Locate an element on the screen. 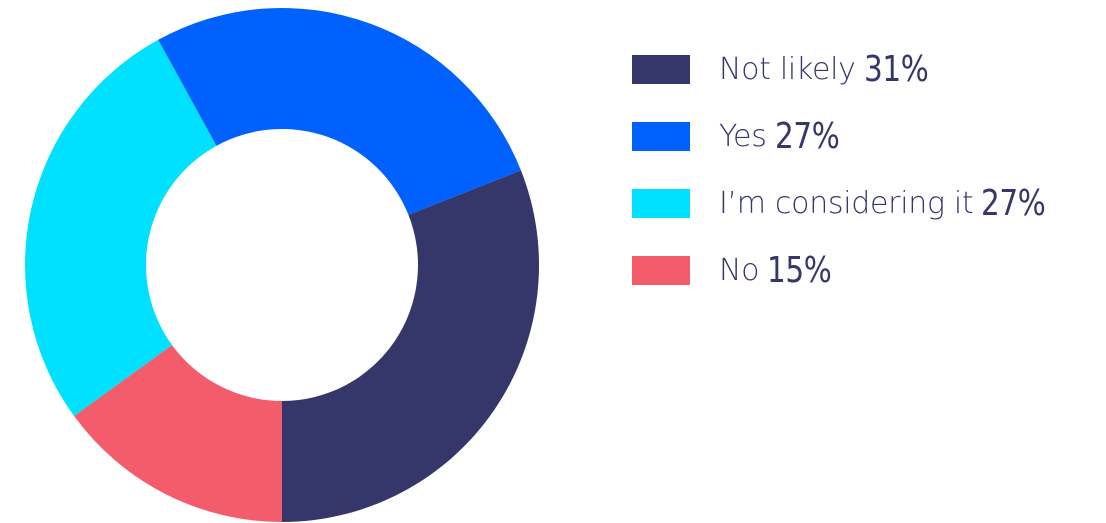  legend-value-yes: 27% is located at coordinates (807, 136).